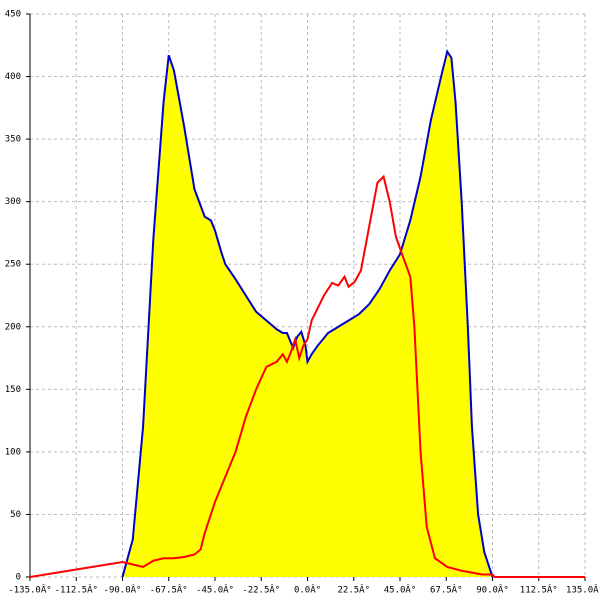 The width and height of the screenshot is (600, 604). What do you see at coordinates (446, 590) in the screenshot?
I see `x-tick-label: 67.5Â°` at bounding box center [446, 590].